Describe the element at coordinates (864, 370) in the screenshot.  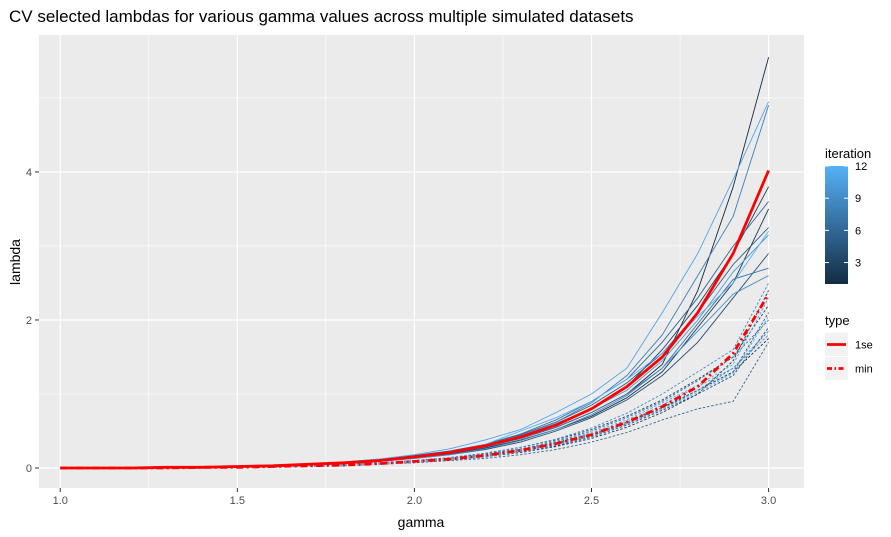
I see `legend-label-min: min` at that location.